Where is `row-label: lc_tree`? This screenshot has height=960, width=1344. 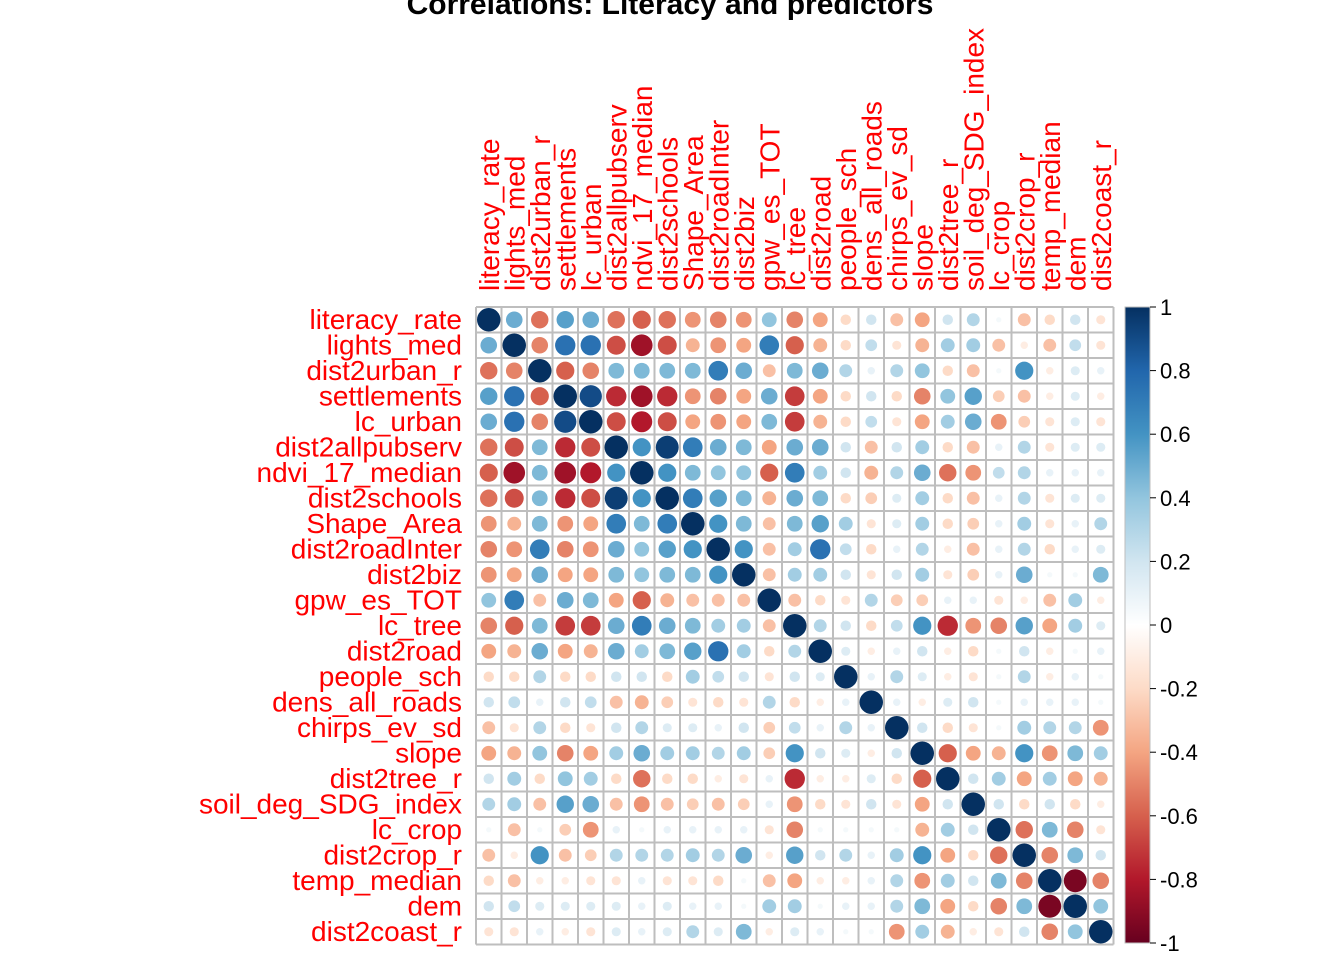
row-label: lc_tree is located at coordinates (420, 625).